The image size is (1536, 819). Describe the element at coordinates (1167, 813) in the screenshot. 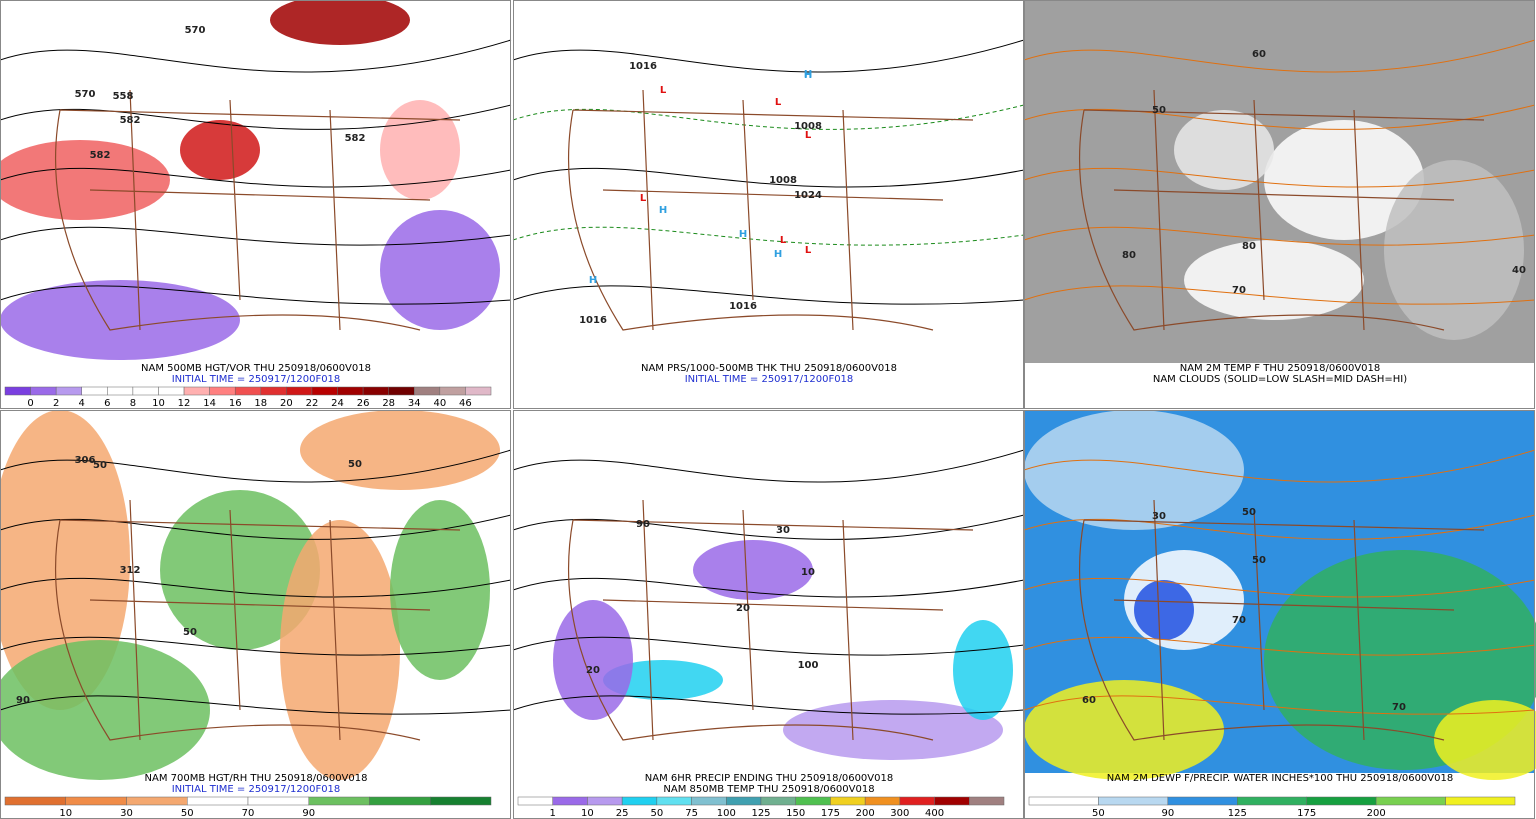

I see `colorbar-label: 90` at that location.